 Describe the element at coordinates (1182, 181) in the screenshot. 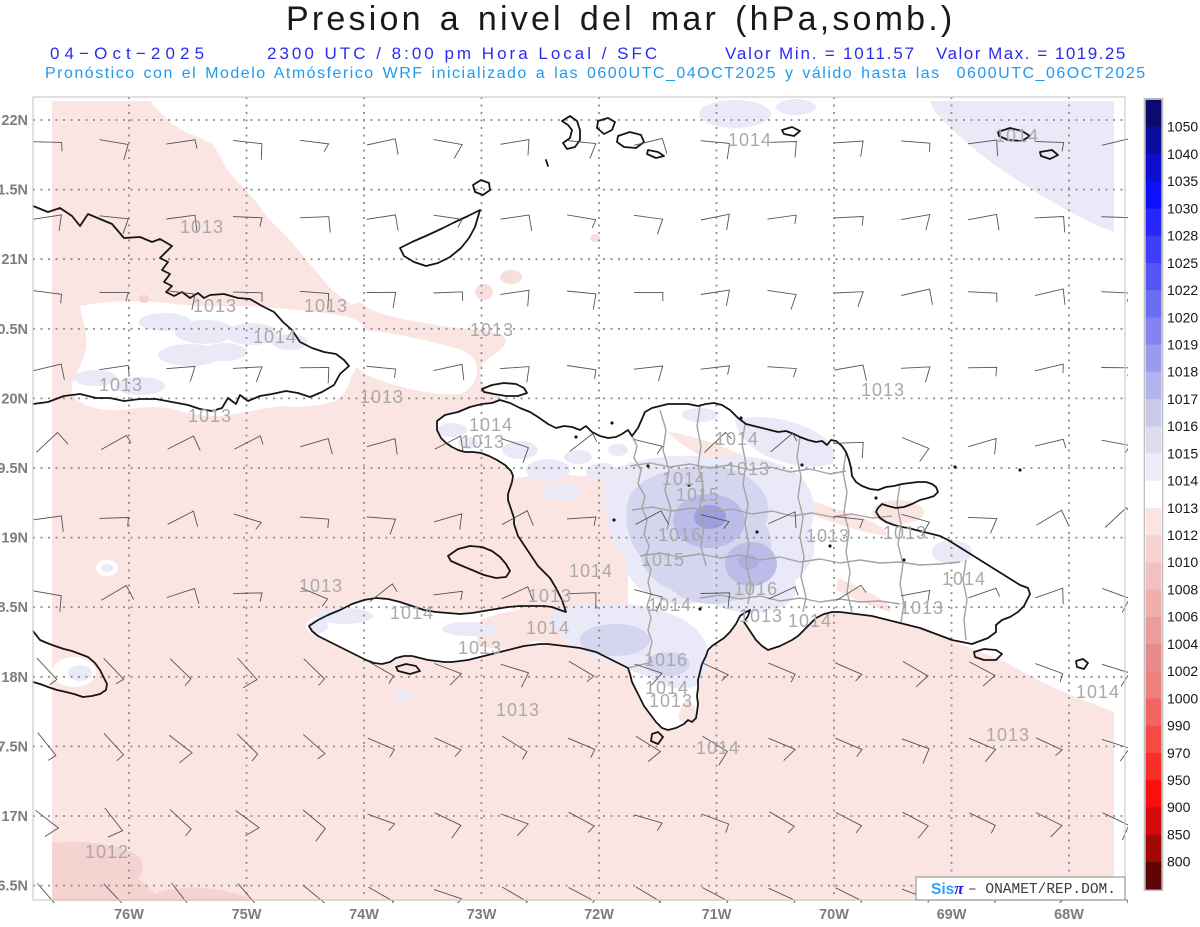

I see `svg-text: 1035` at that location.